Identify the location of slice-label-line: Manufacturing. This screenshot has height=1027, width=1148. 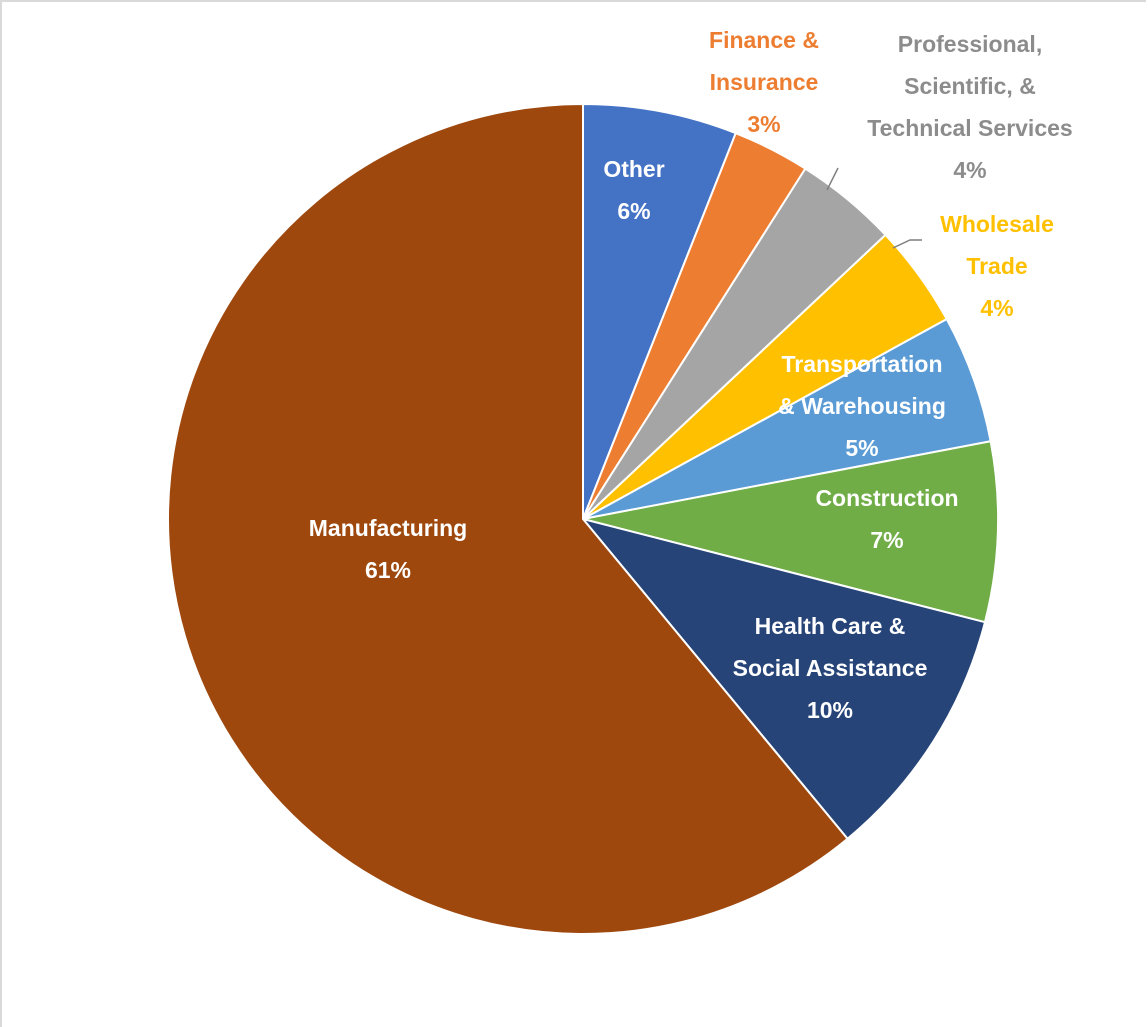
(388, 528).